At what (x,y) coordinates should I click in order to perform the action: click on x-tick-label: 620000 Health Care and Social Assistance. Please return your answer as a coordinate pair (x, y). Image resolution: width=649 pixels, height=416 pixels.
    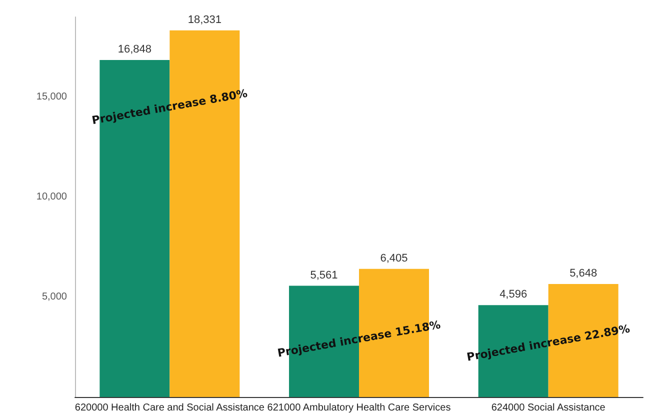
    Looking at the image, I should click on (169, 408).